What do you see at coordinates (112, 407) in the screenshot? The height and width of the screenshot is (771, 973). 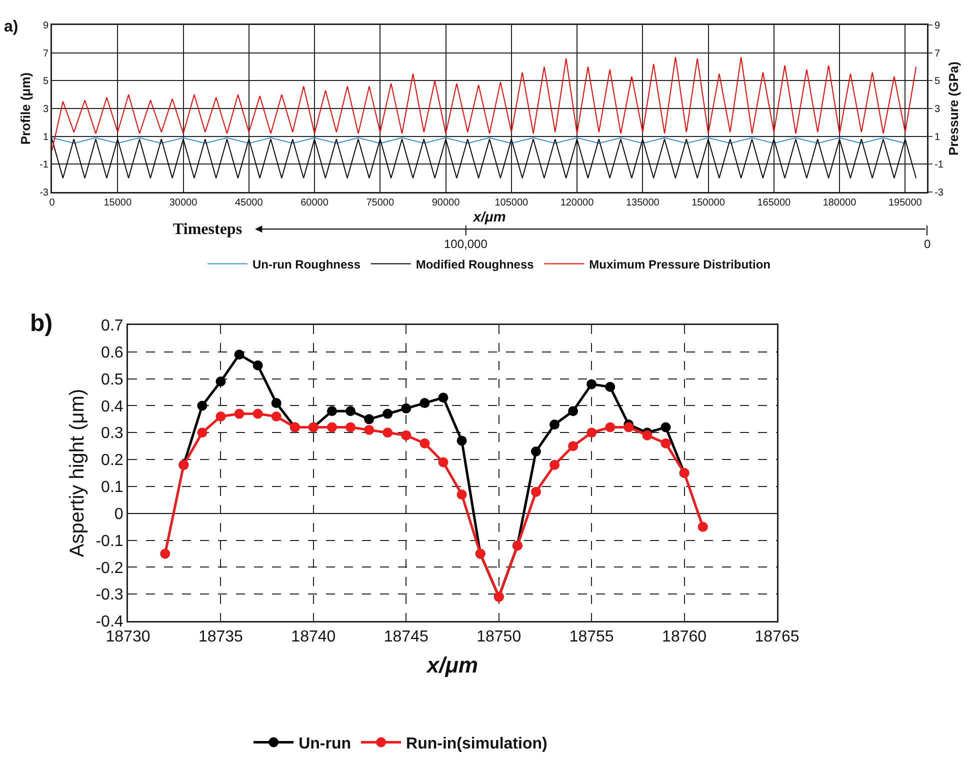 I see `y-tick-label: 0.4` at bounding box center [112, 407].